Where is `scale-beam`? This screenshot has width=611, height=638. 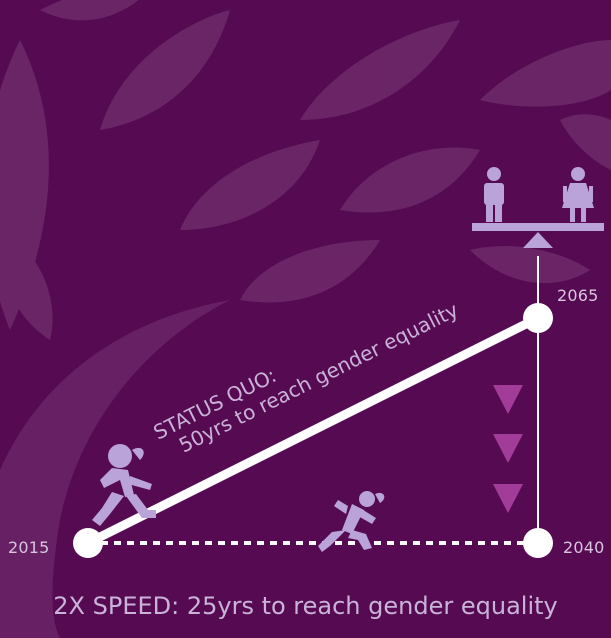
scale-beam is located at coordinates (538, 227).